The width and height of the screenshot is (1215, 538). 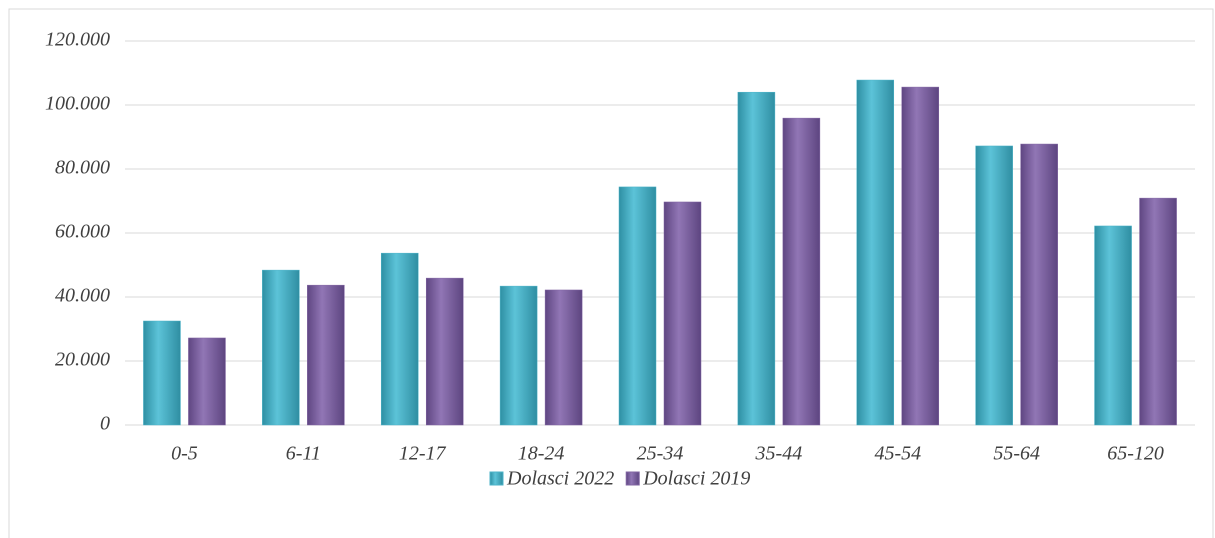 What do you see at coordinates (303, 454) in the screenshot?
I see `x-tick-label: 6-11` at bounding box center [303, 454].